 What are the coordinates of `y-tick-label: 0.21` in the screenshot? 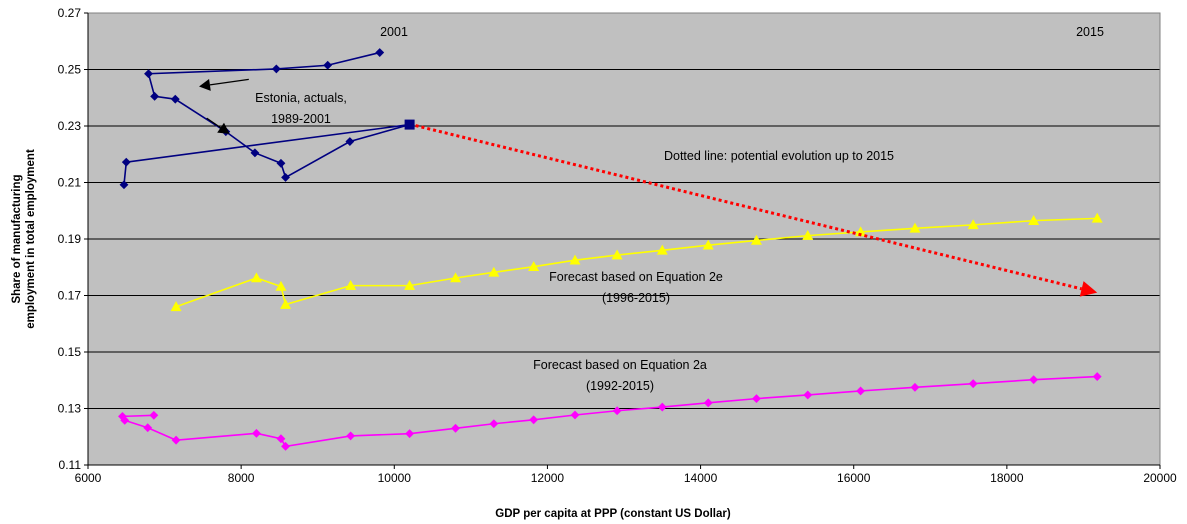 It's located at (70, 183).